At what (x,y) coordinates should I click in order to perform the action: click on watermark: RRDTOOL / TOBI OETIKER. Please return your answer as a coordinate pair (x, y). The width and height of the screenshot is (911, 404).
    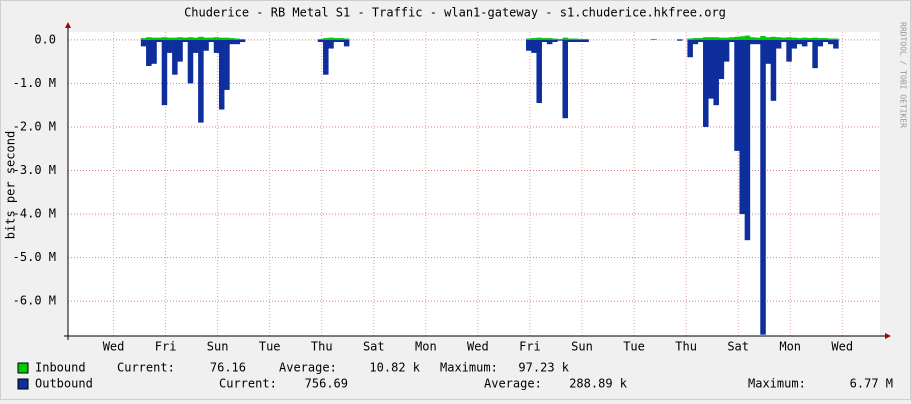
    Looking at the image, I should click on (903, 75).